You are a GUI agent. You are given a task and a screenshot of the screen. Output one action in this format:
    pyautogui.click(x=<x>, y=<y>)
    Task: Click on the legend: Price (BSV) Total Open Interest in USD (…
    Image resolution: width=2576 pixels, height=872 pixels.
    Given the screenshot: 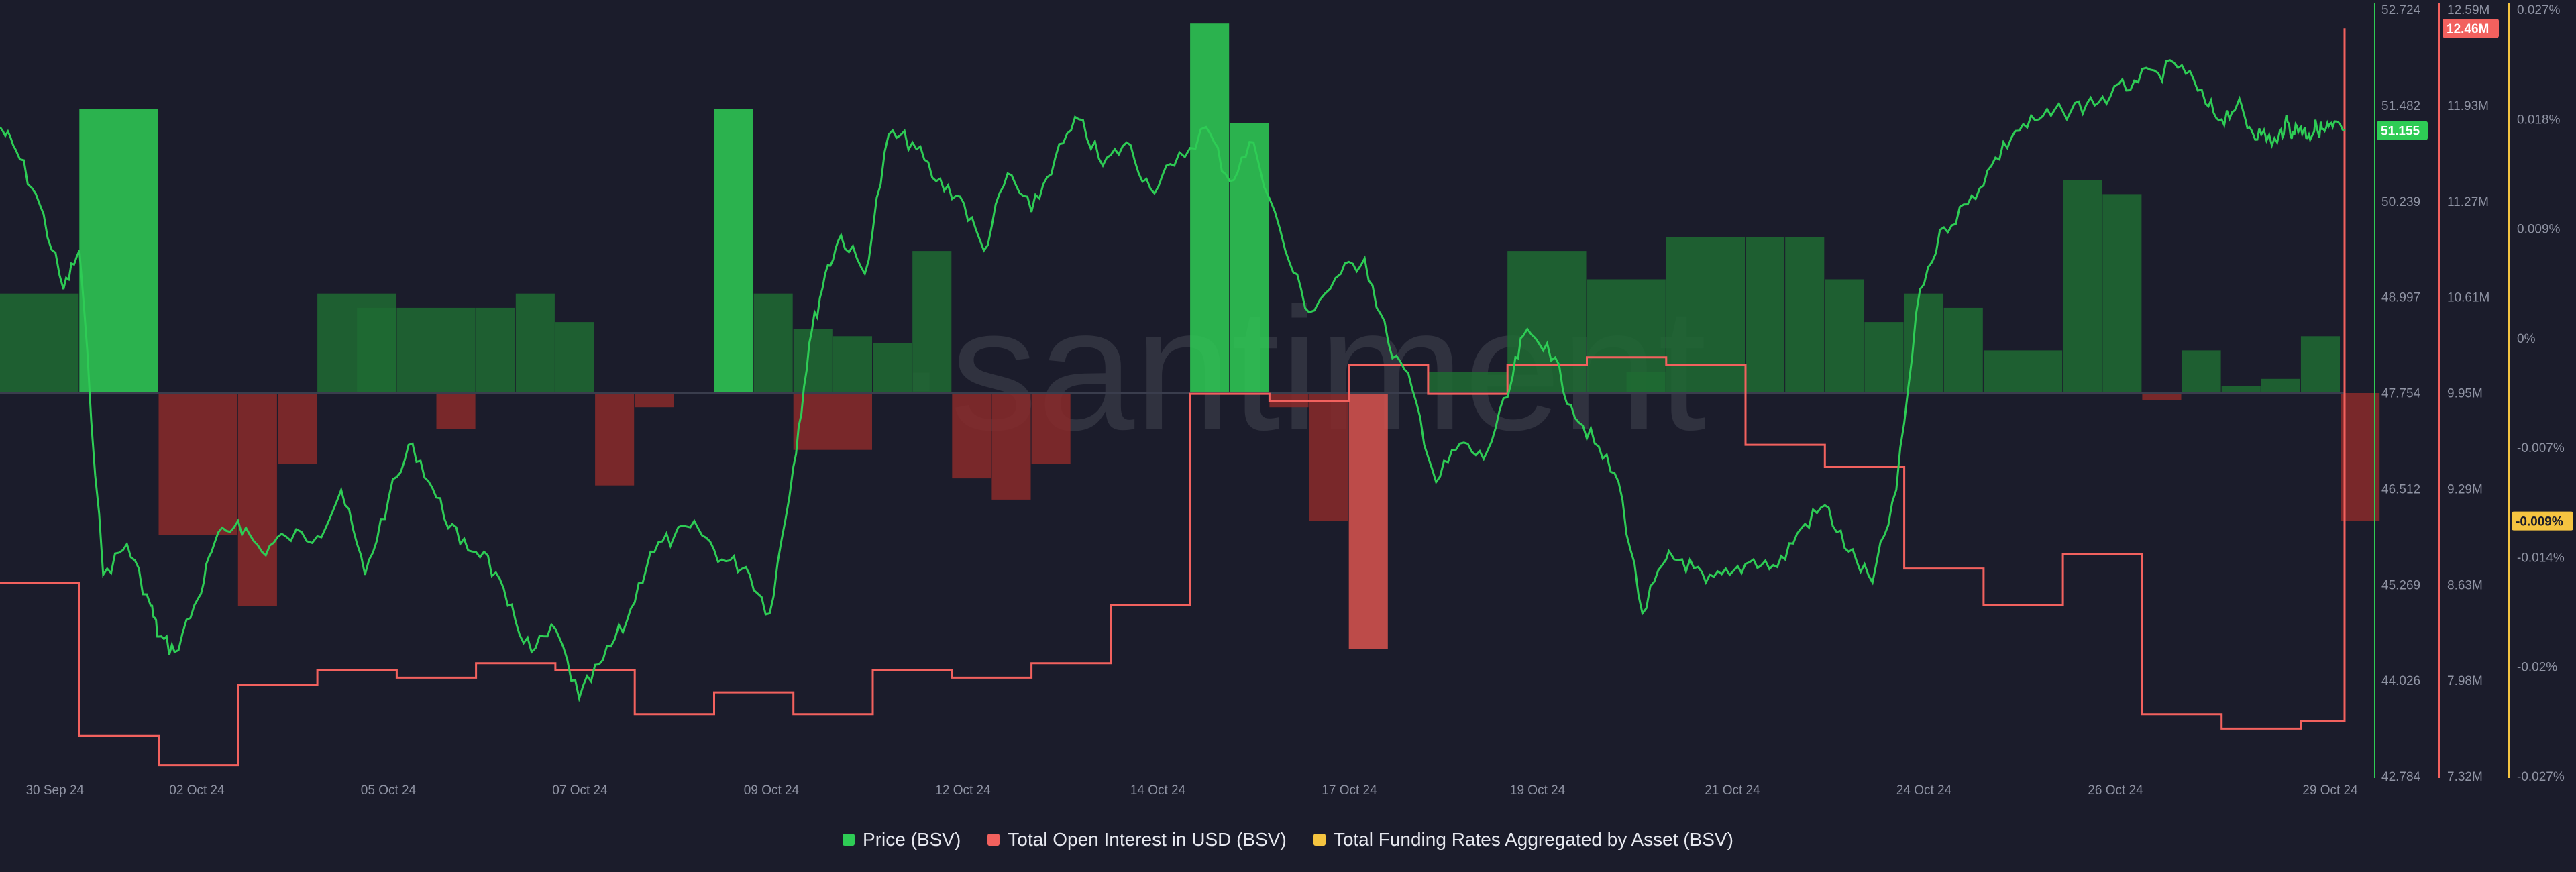 What is the action you would take?
    pyautogui.click(x=1288, y=840)
    